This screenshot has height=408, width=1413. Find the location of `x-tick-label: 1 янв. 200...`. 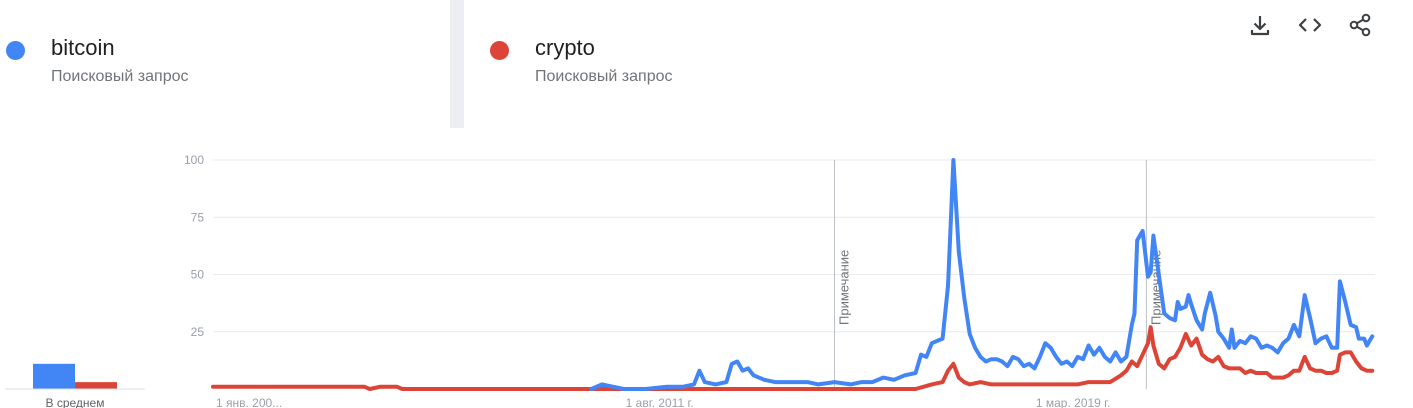

x-tick-label: 1 янв. 200... is located at coordinates (249, 402).